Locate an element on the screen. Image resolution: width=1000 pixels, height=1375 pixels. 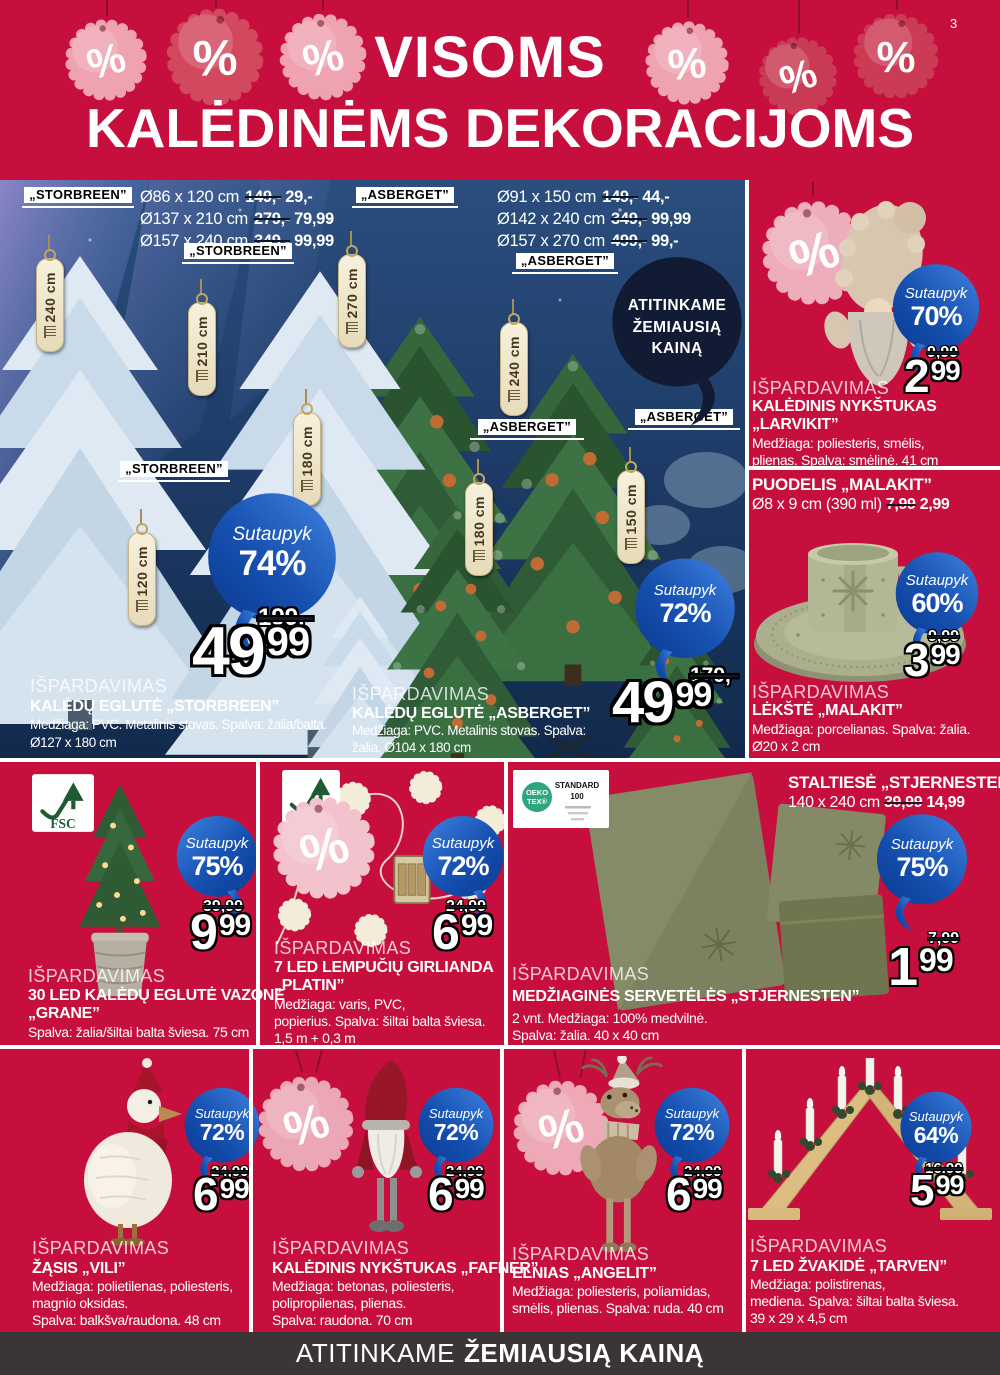
product-title: PUODELIS „MALAKIT” is located at coordinates (842, 484).